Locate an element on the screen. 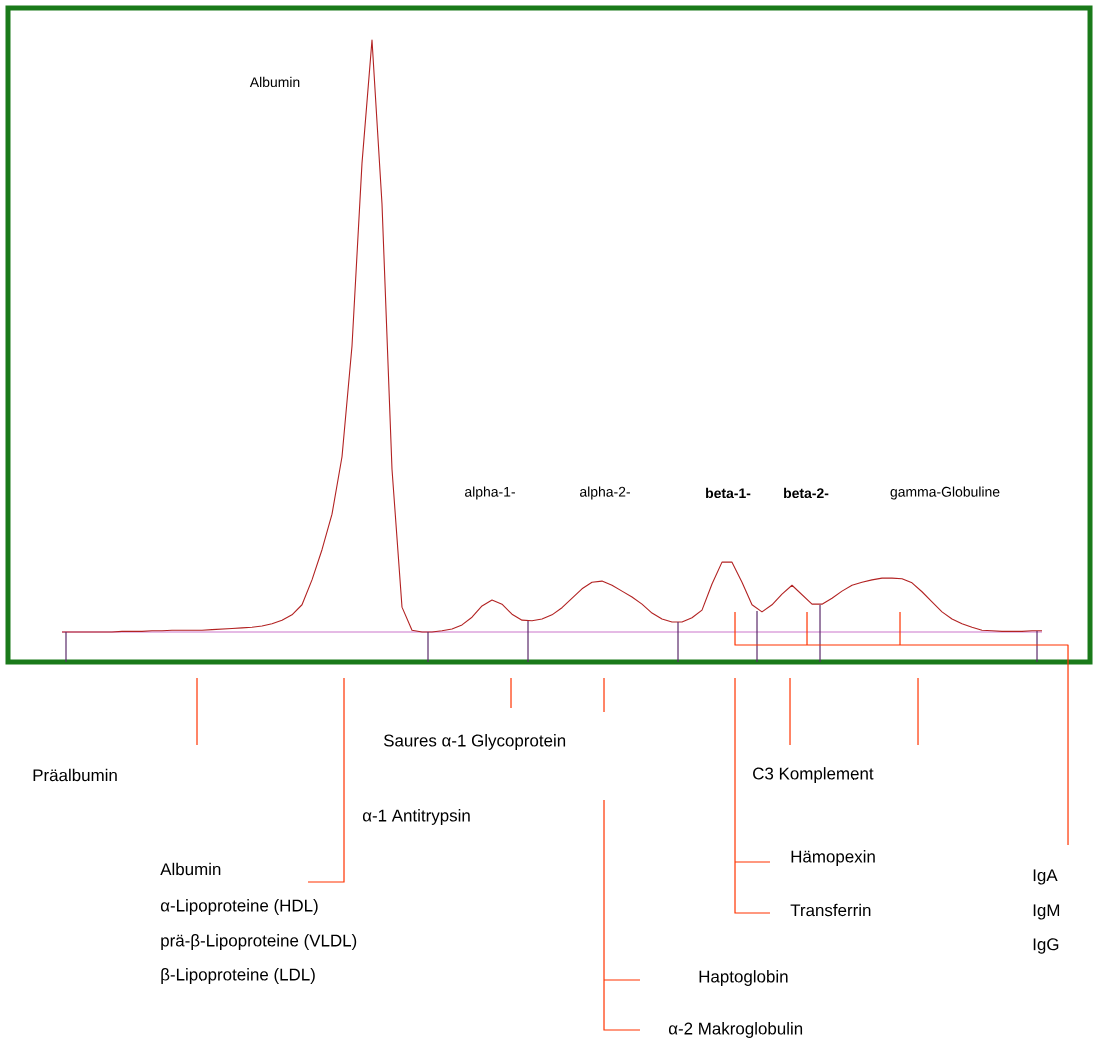  text: Präalbumin is located at coordinates (75, 775).